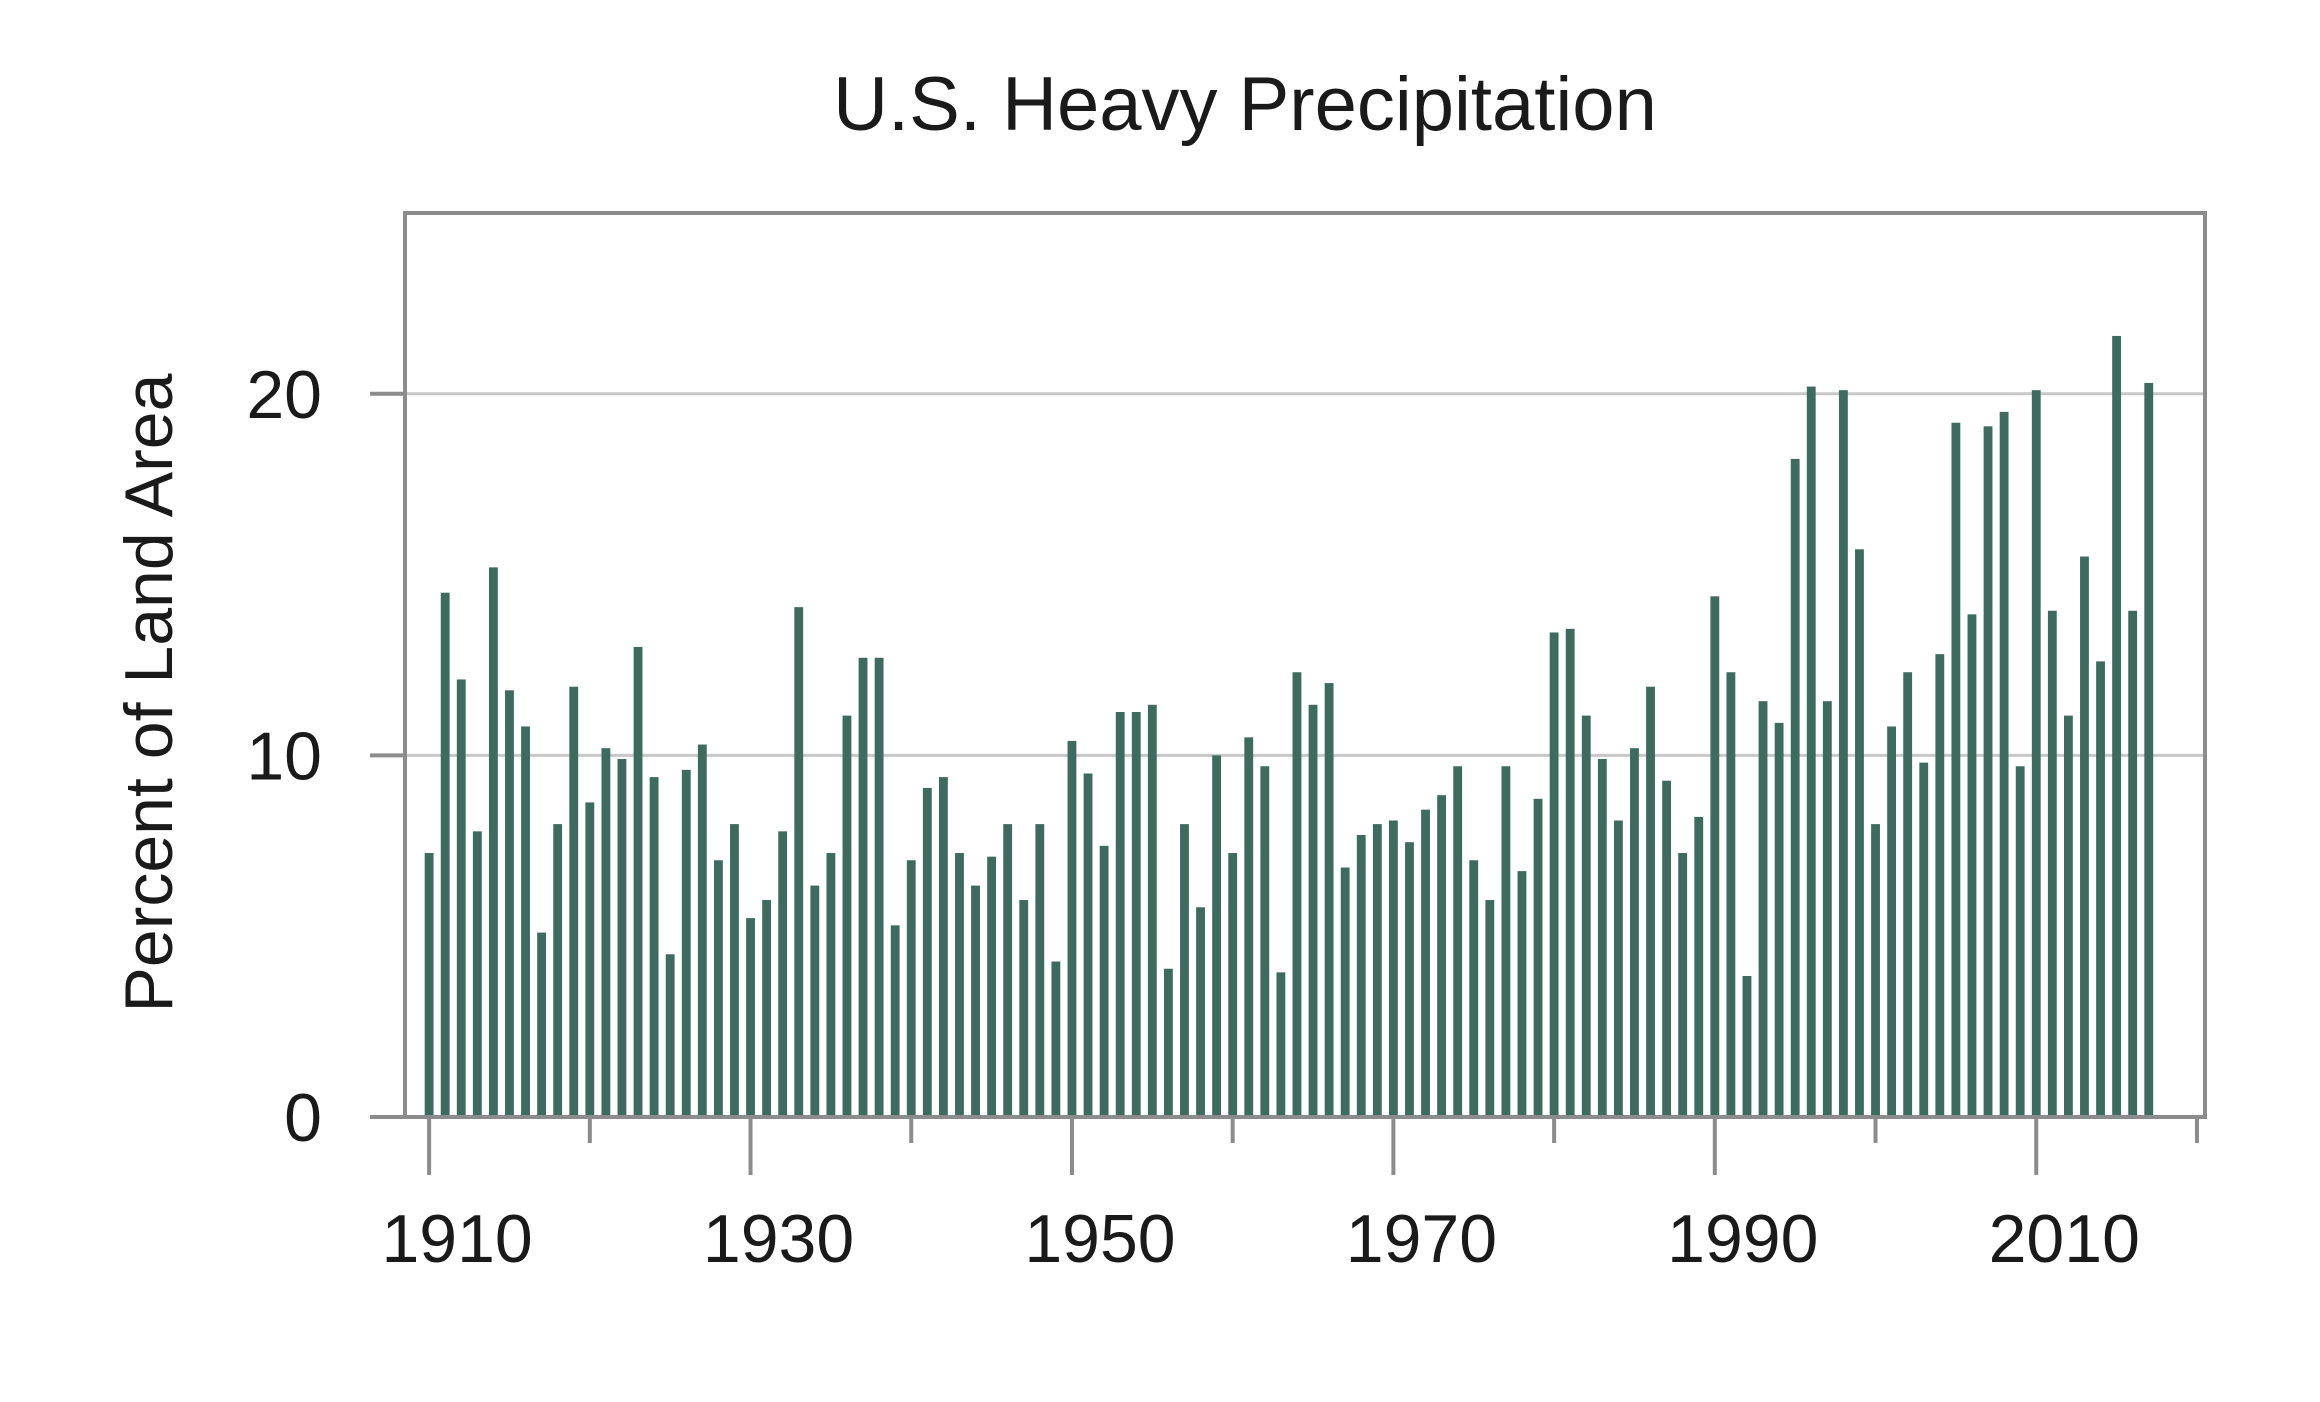 The height and width of the screenshot is (1402, 2320). What do you see at coordinates (1827, 909) in the screenshot?
I see `bar-1997` at bounding box center [1827, 909].